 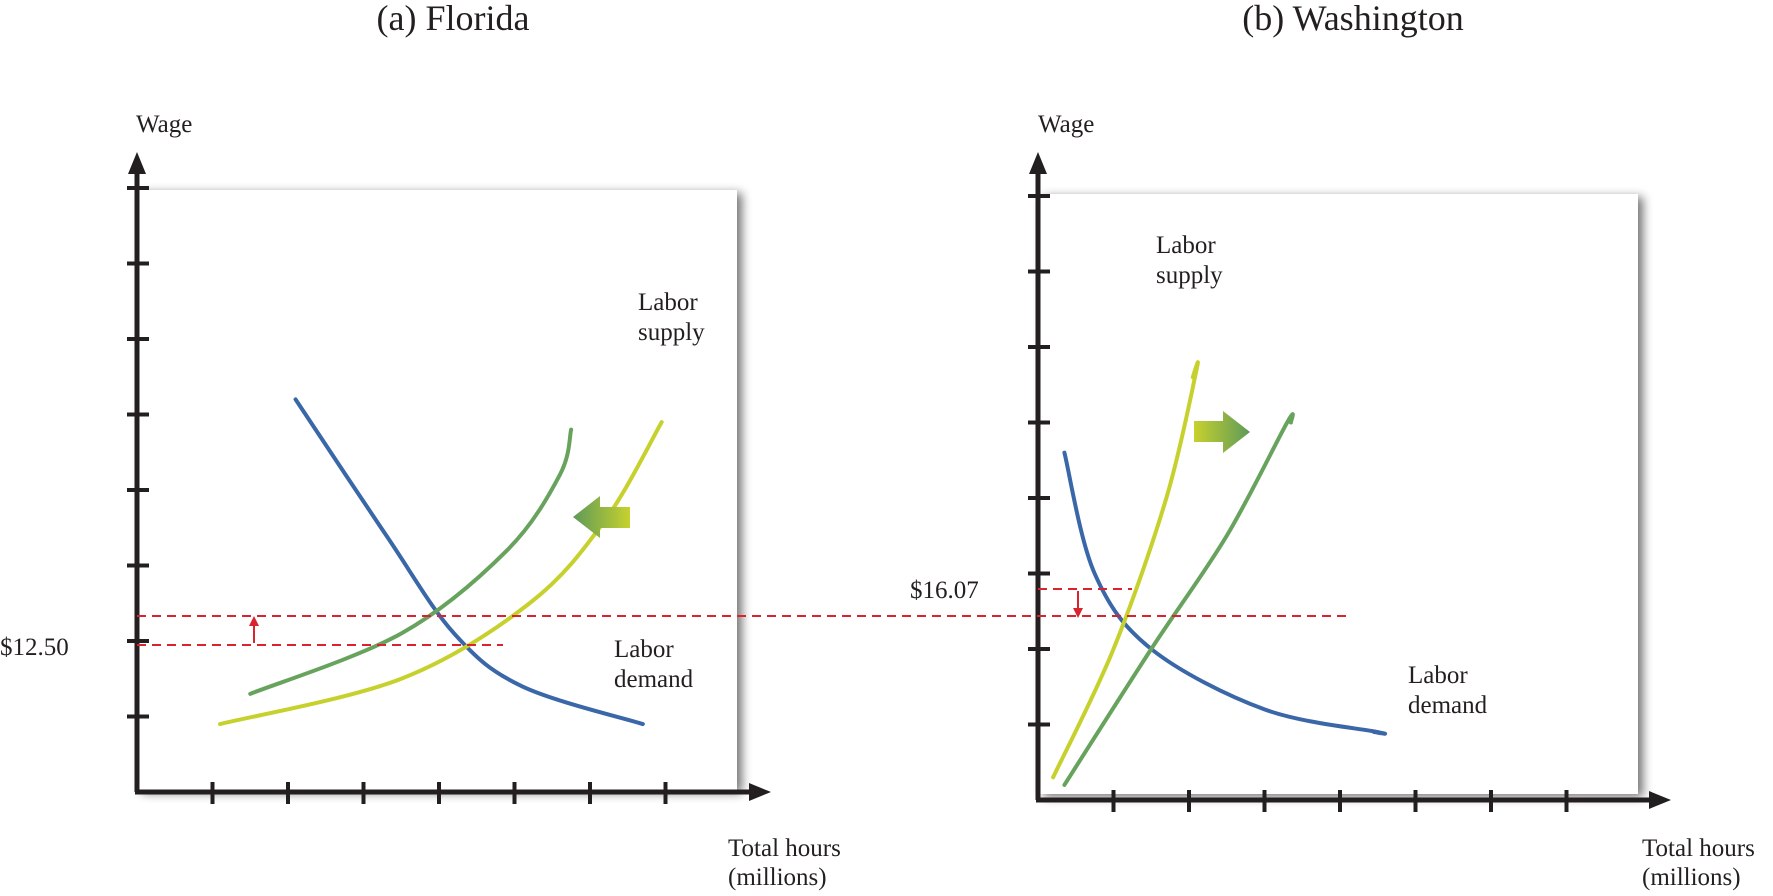 I want to click on panel-a-demand-label-line2: demand, so click(x=654, y=679).